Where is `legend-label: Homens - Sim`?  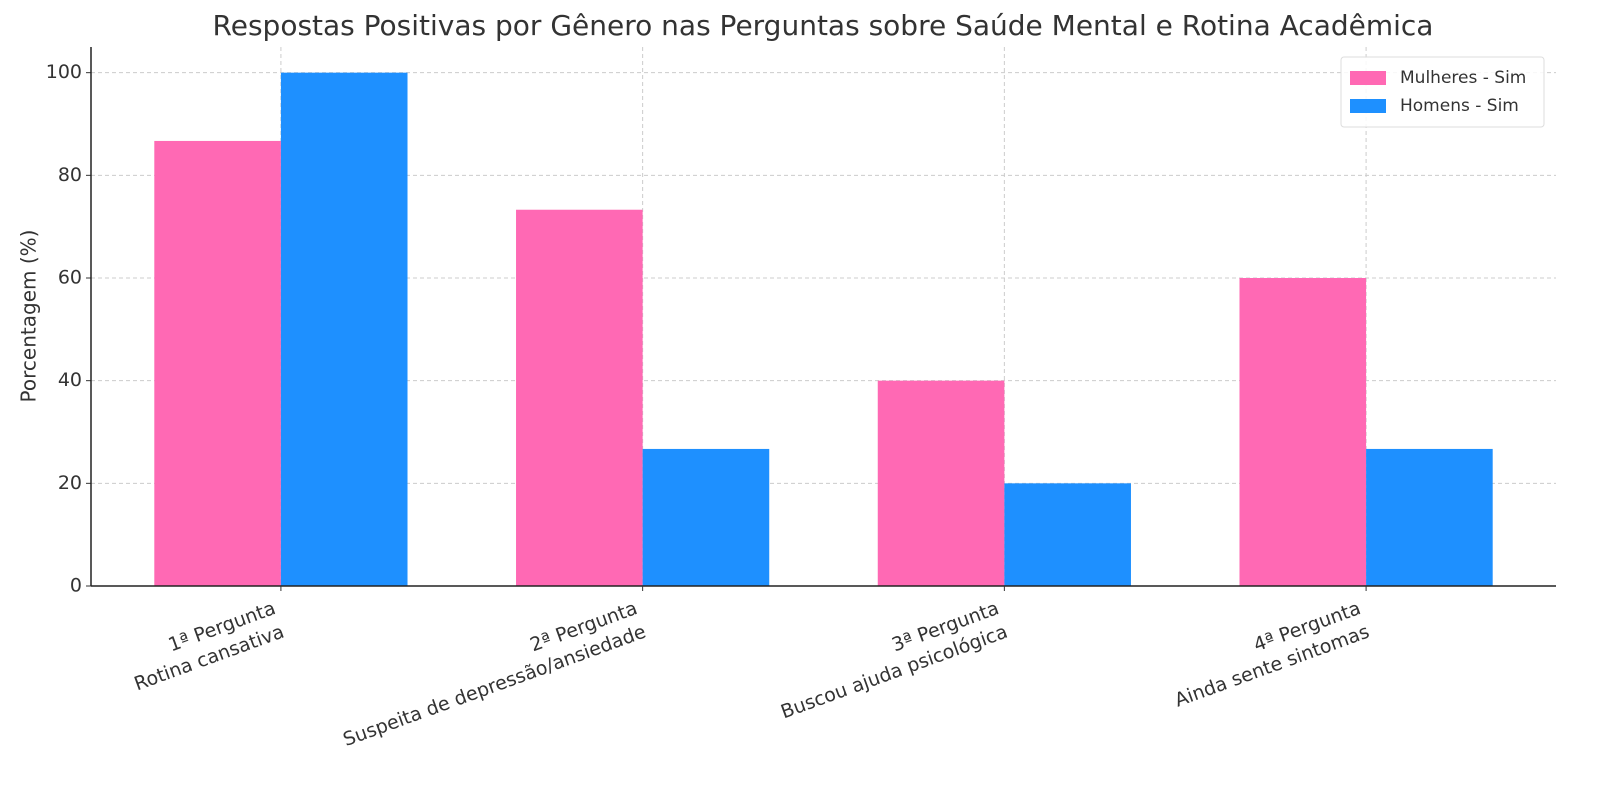 legend-label: Homens - Sim is located at coordinates (1459, 106).